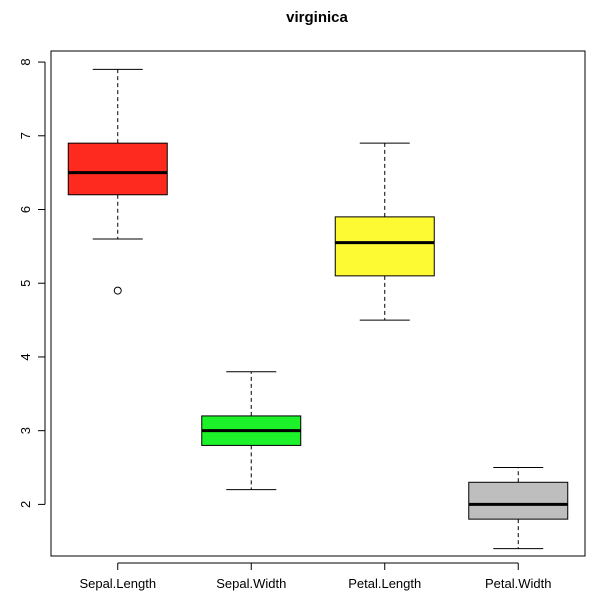  What do you see at coordinates (384, 583) in the screenshot?
I see `x-tick-label: Petal.Length` at bounding box center [384, 583].